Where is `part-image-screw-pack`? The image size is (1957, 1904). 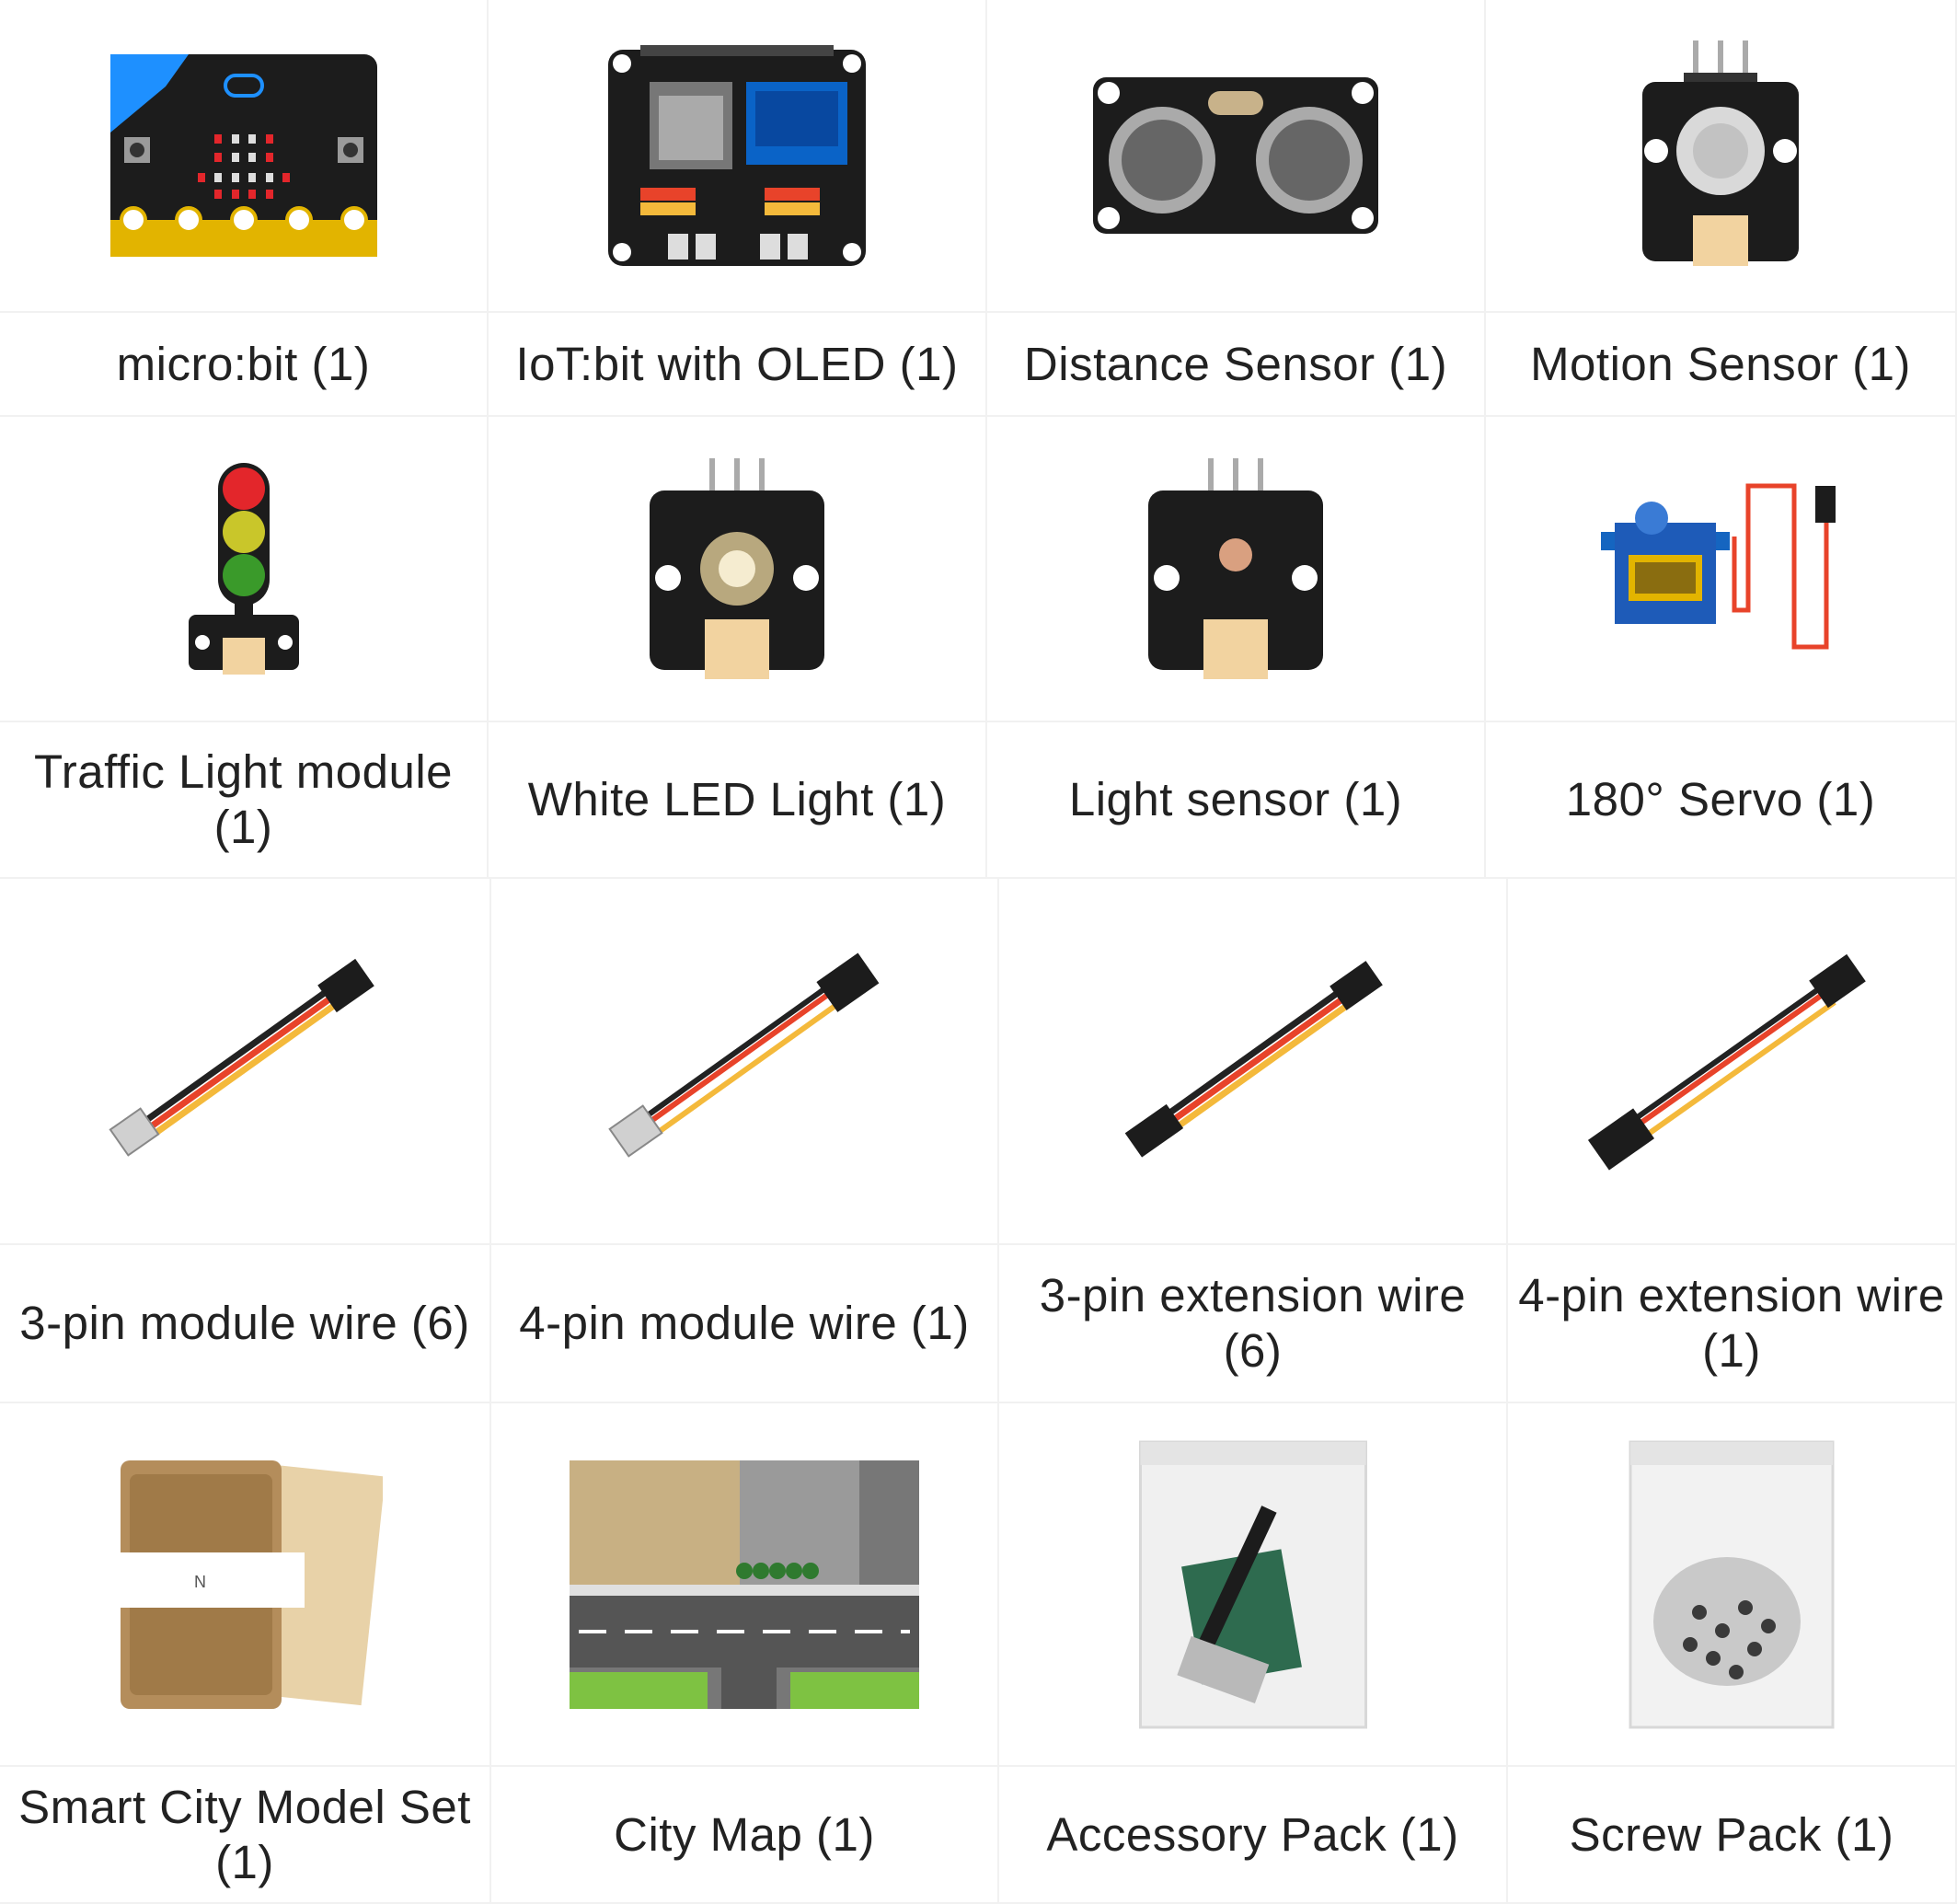
part-image-screw-pack is located at coordinates (1732, 1585).